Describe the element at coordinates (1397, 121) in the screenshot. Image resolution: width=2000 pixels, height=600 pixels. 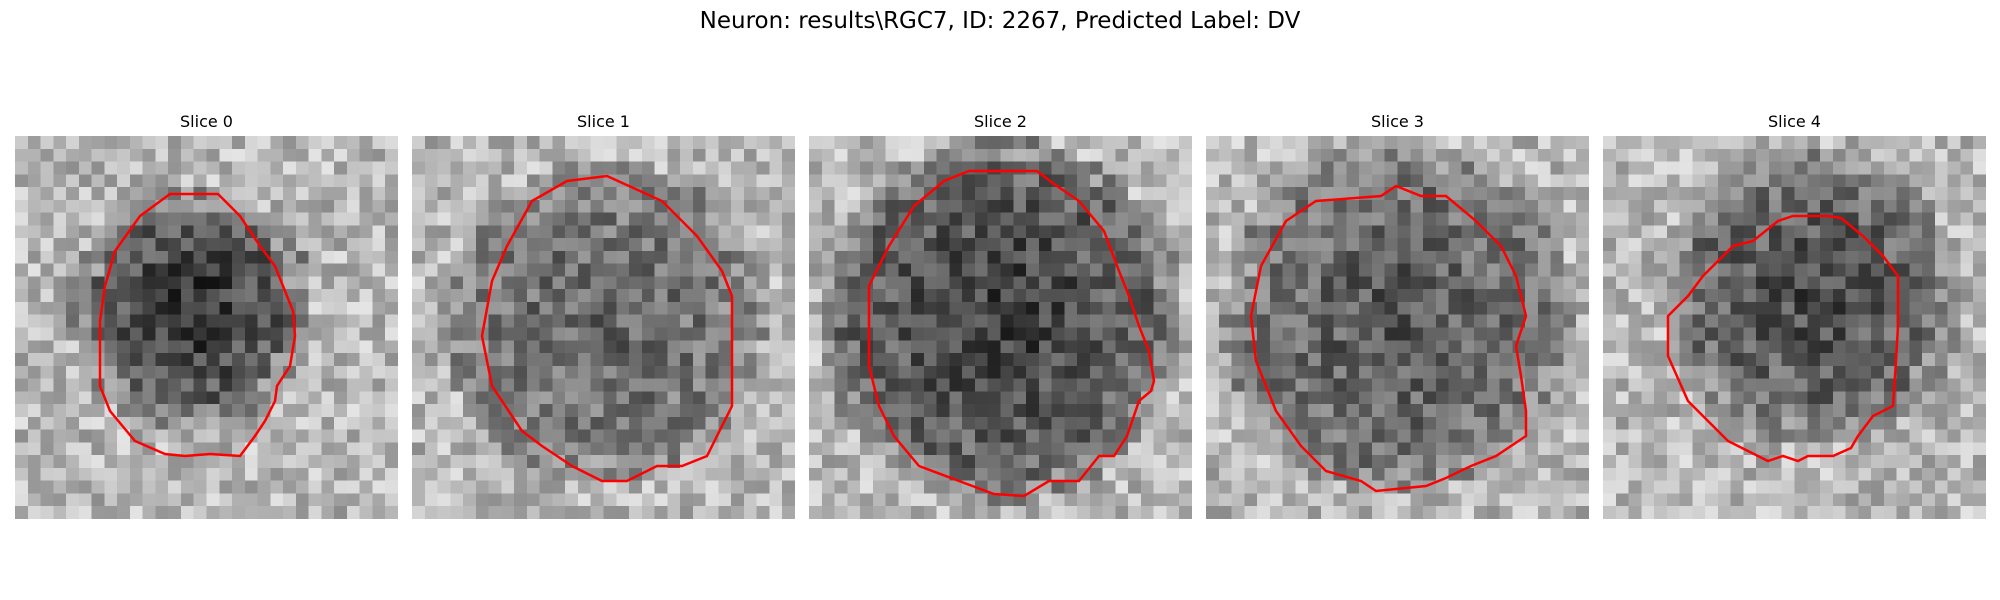
I see `slice-title: Slice 3` at that location.